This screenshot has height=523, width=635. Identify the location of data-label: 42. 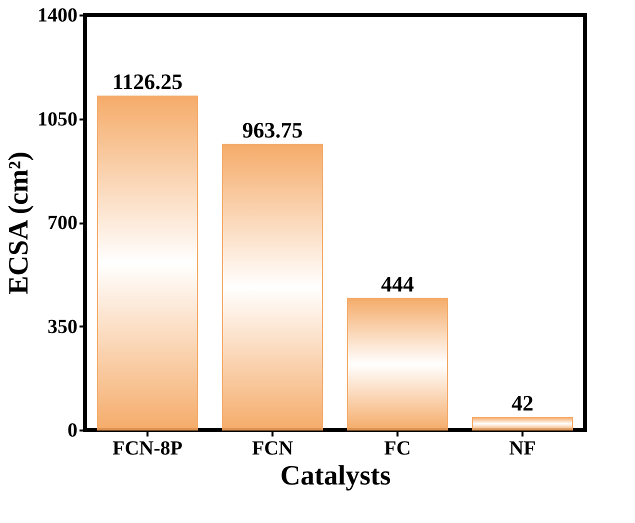
(523, 403).